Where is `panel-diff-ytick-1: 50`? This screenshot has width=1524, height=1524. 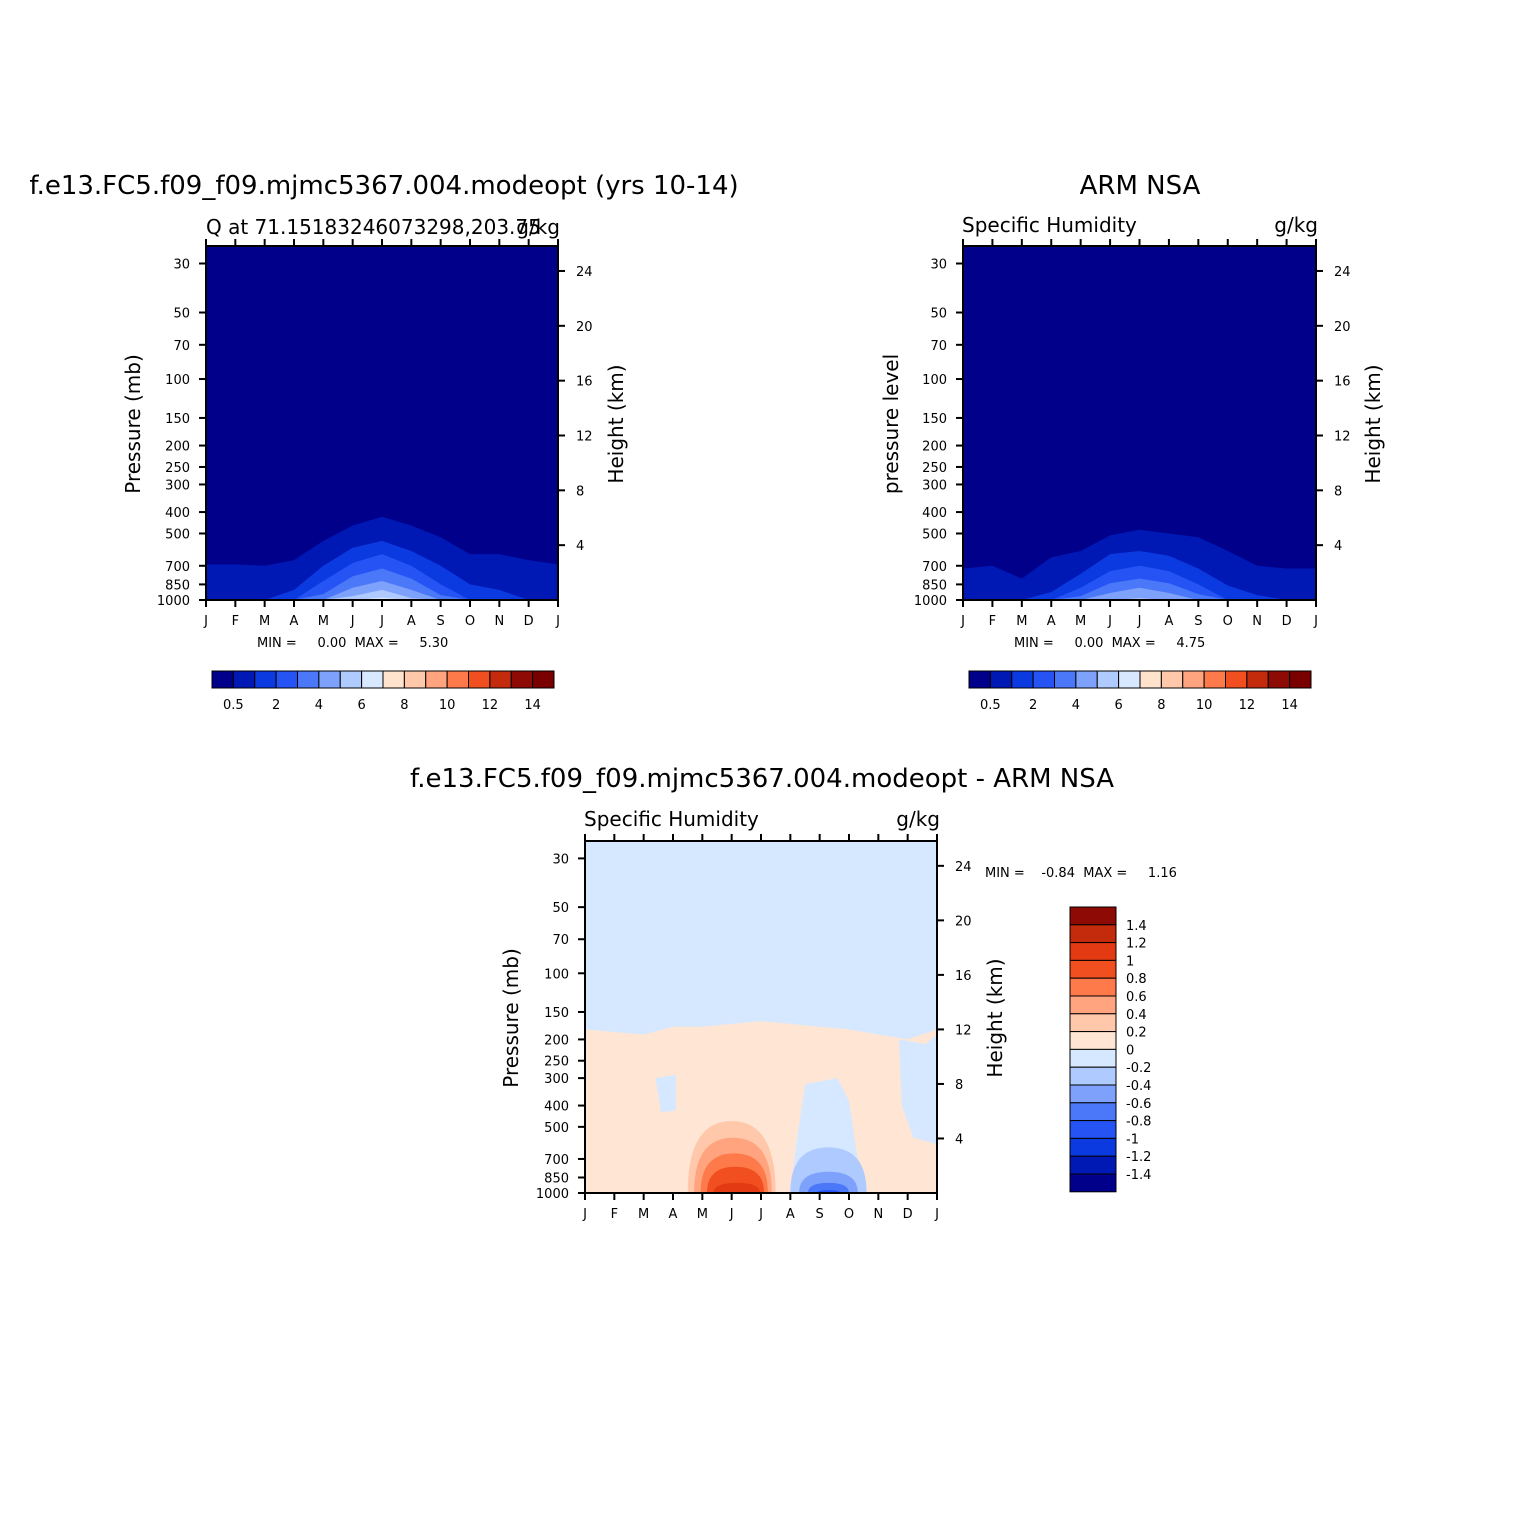
panel-diff-ytick-1: 50 is located at coordinates (560, 908).